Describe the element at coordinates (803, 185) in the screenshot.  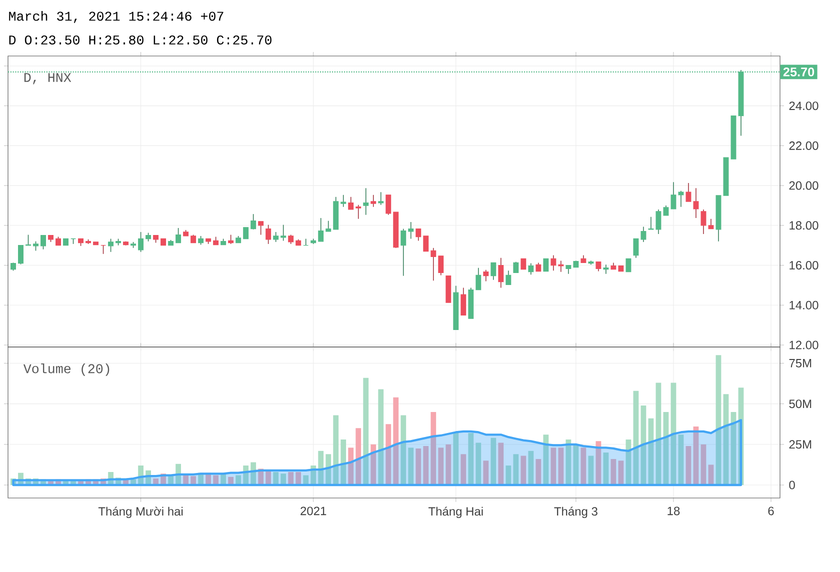
I see `y-tick-label: 20.00` at that location.